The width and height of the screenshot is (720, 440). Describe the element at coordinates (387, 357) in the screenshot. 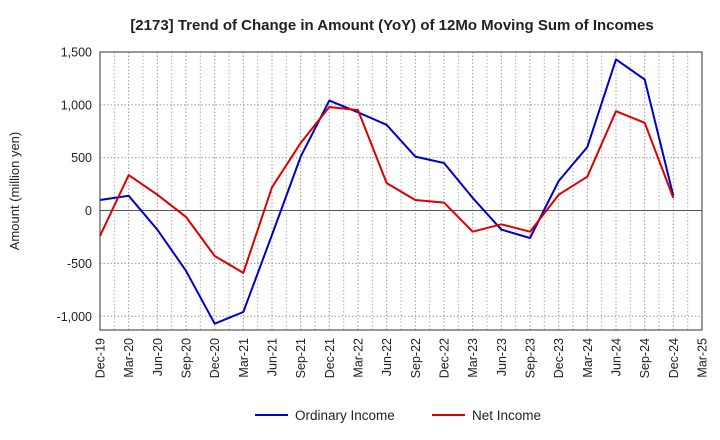

I see `x-tick-label: Jun-22` at that location.